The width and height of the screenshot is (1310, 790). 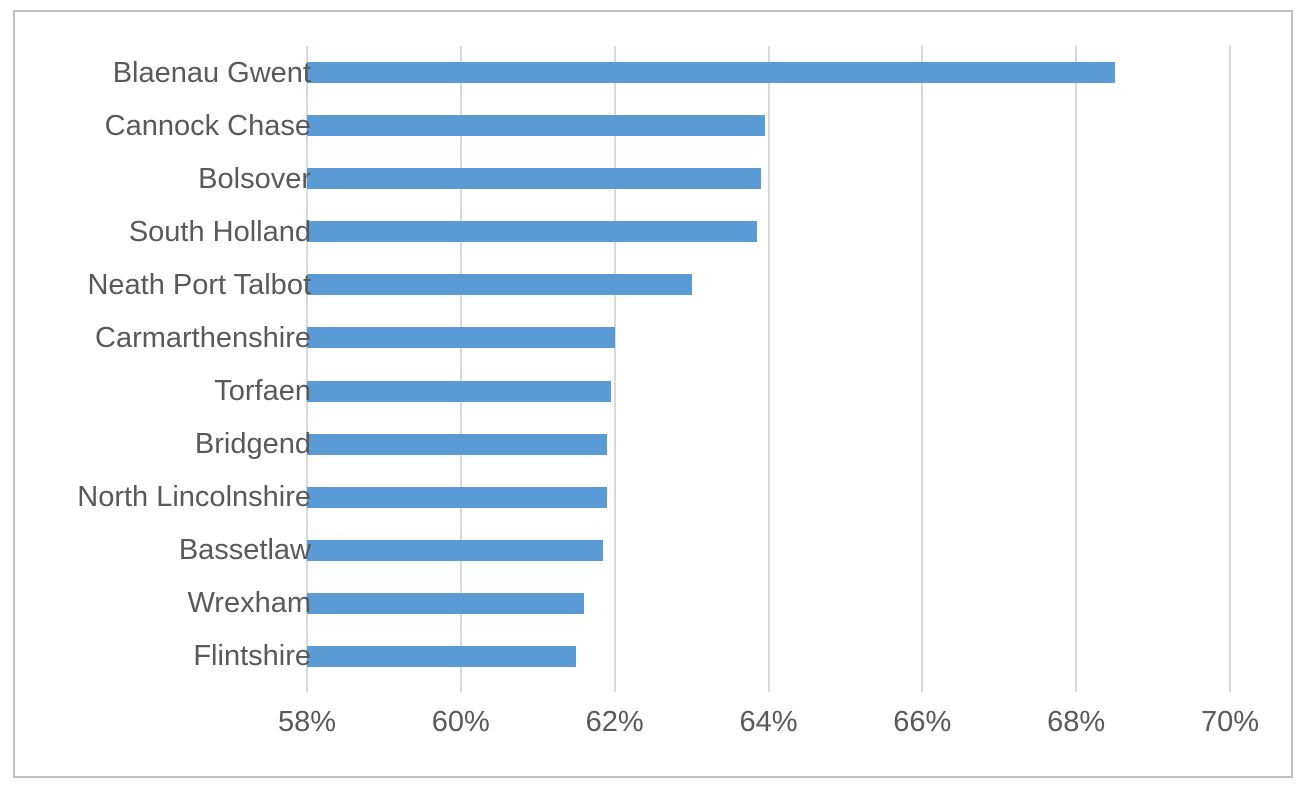 What do you see at coordinates (254, 178) in the screenshot?
I see `category-label-bolsover: Bolsover` at bounding box center [254, 178].